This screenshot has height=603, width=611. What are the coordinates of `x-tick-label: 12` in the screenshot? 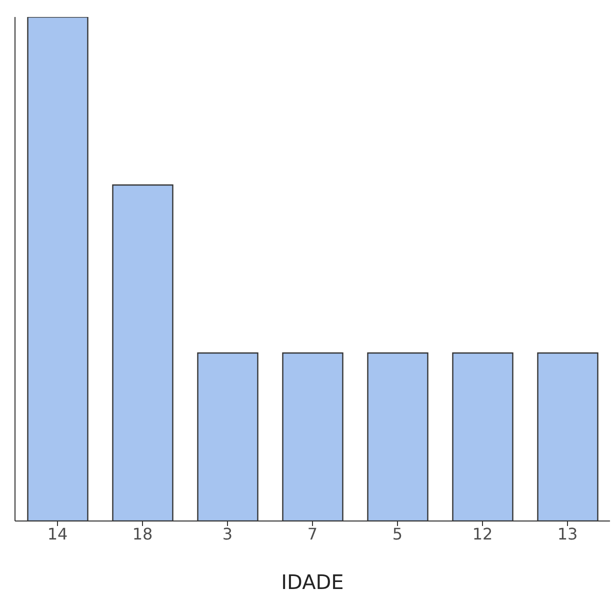 It's located at (482, 534).